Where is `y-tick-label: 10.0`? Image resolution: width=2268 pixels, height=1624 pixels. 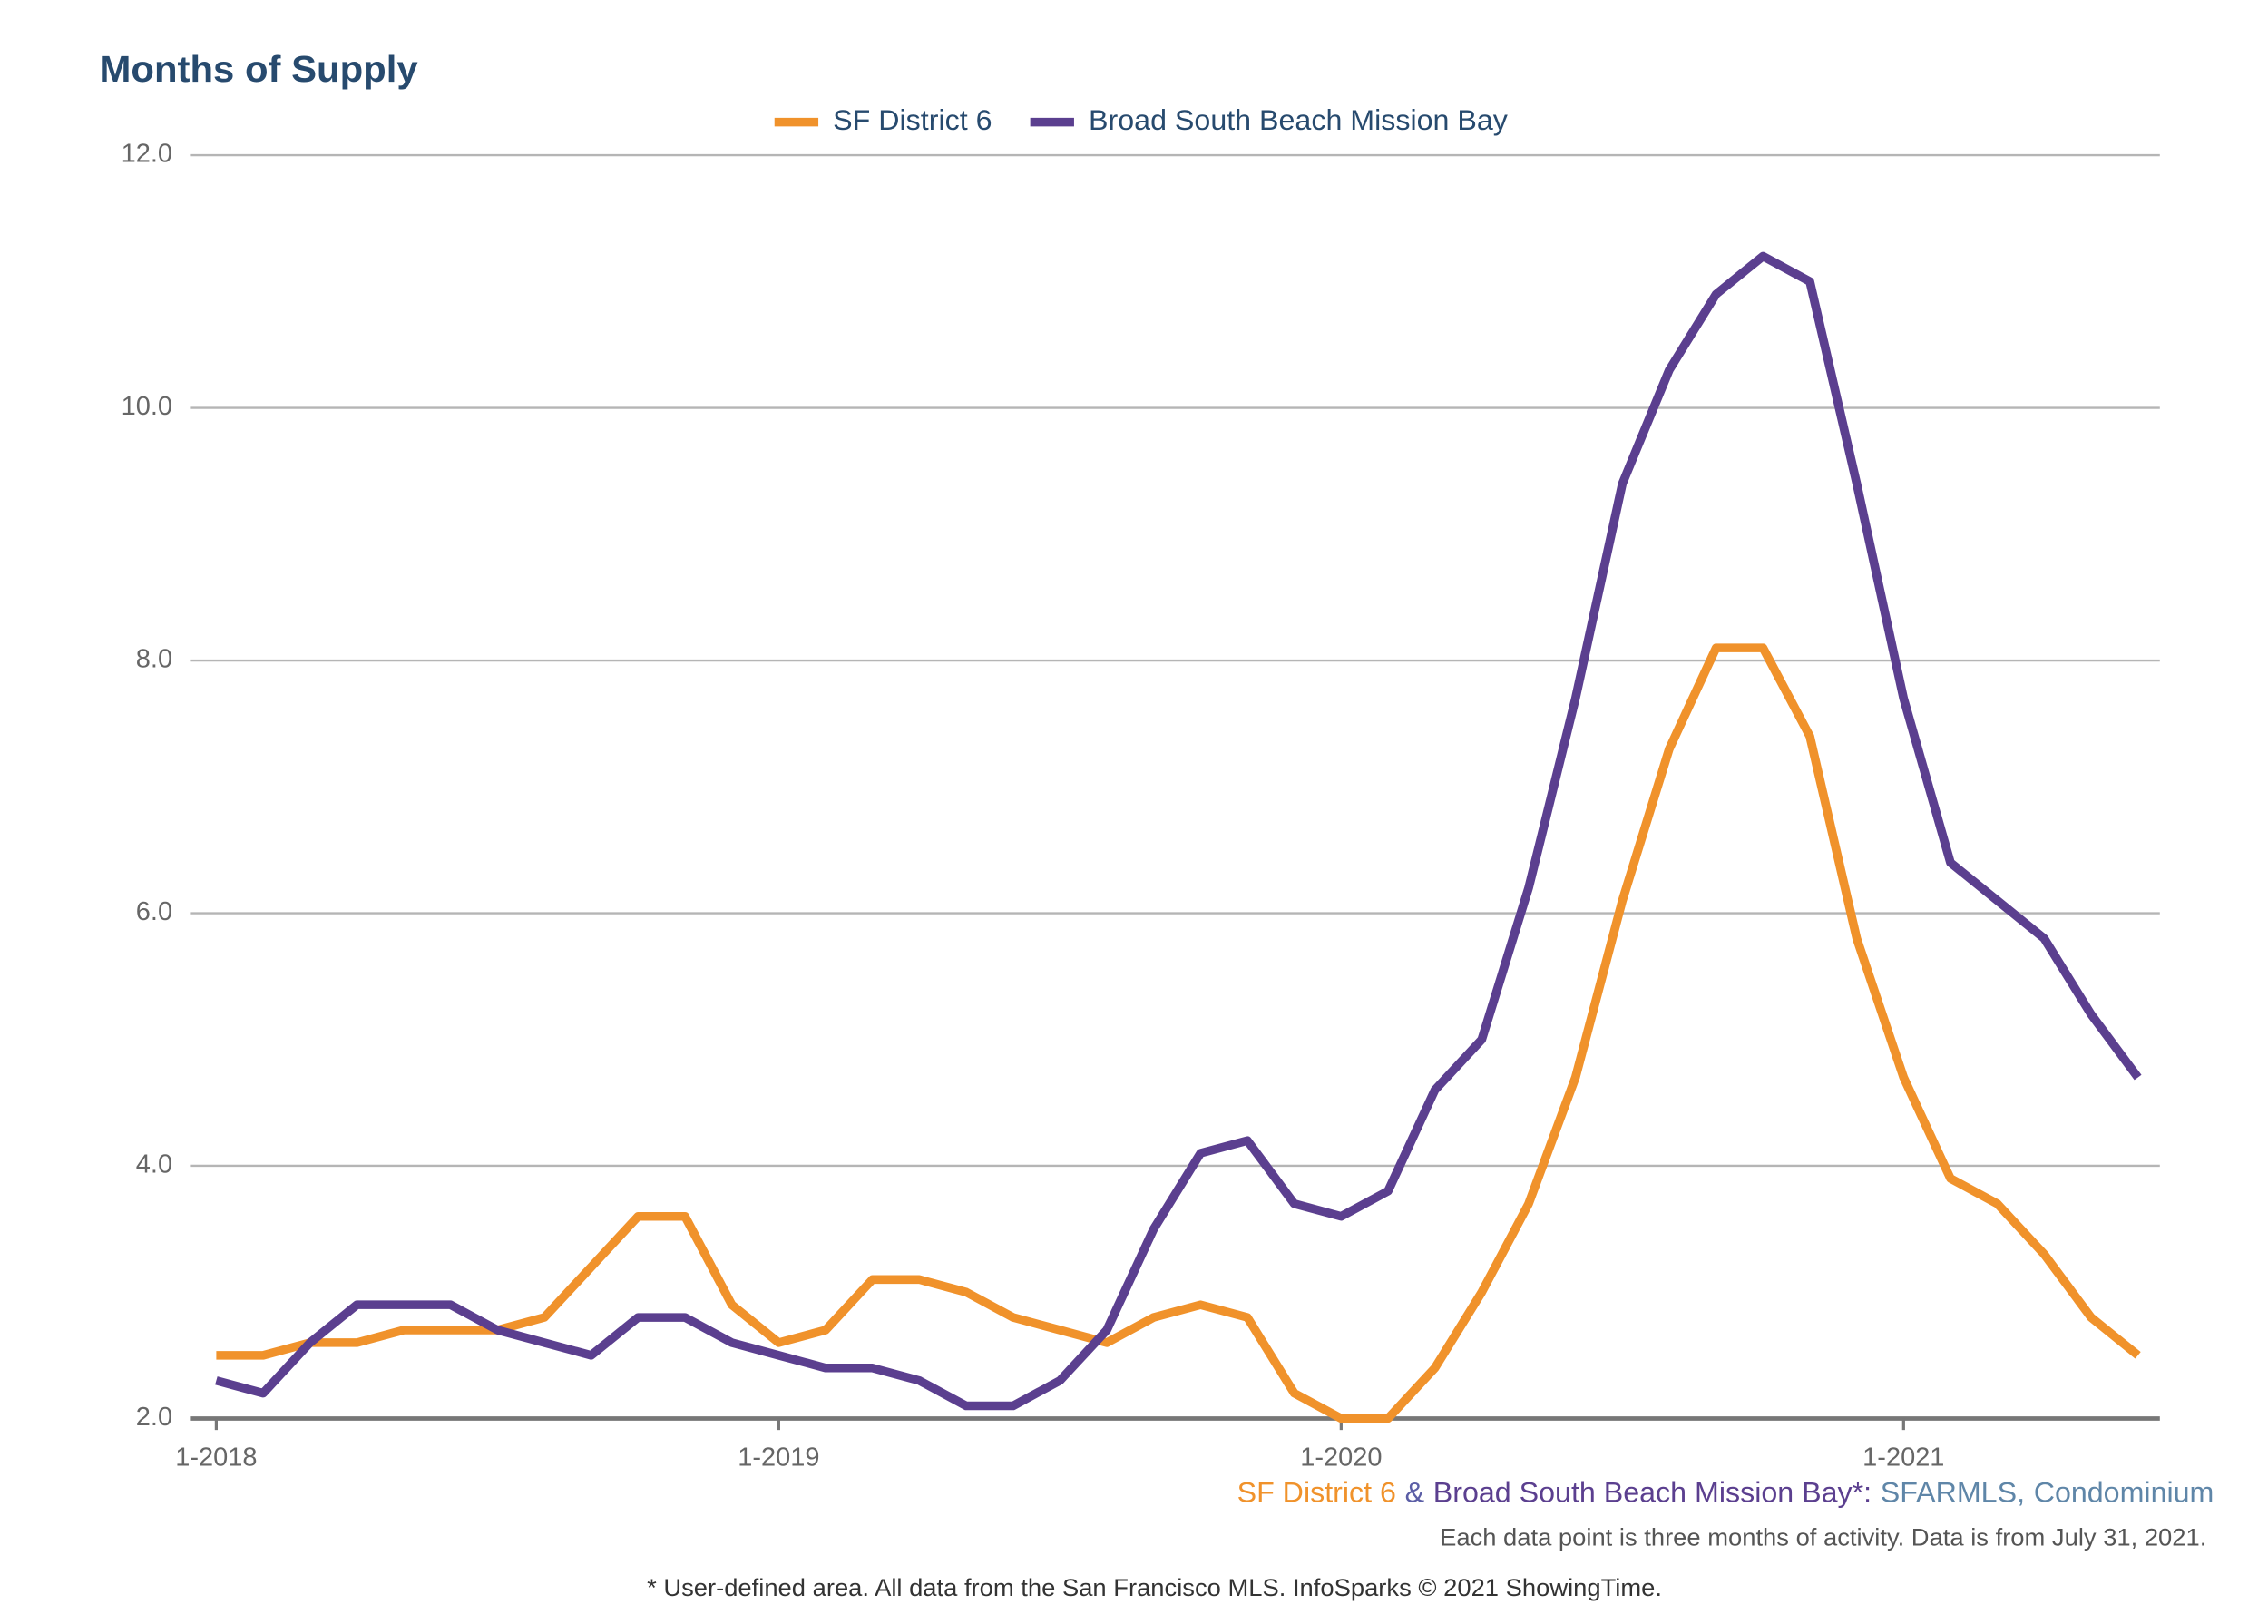 y-tick-label: 10.0 is located at coordinates (147, 406).